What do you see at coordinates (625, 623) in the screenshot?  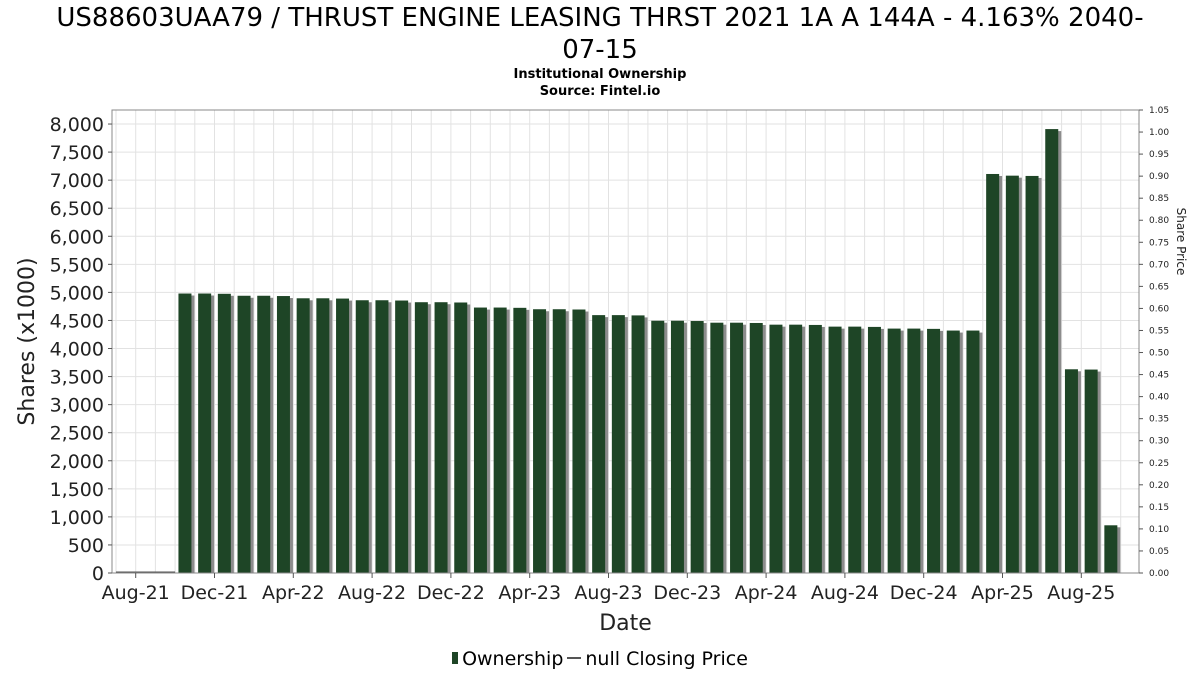 I see `x-axis-title: Date` at bounding box center [625, 623].